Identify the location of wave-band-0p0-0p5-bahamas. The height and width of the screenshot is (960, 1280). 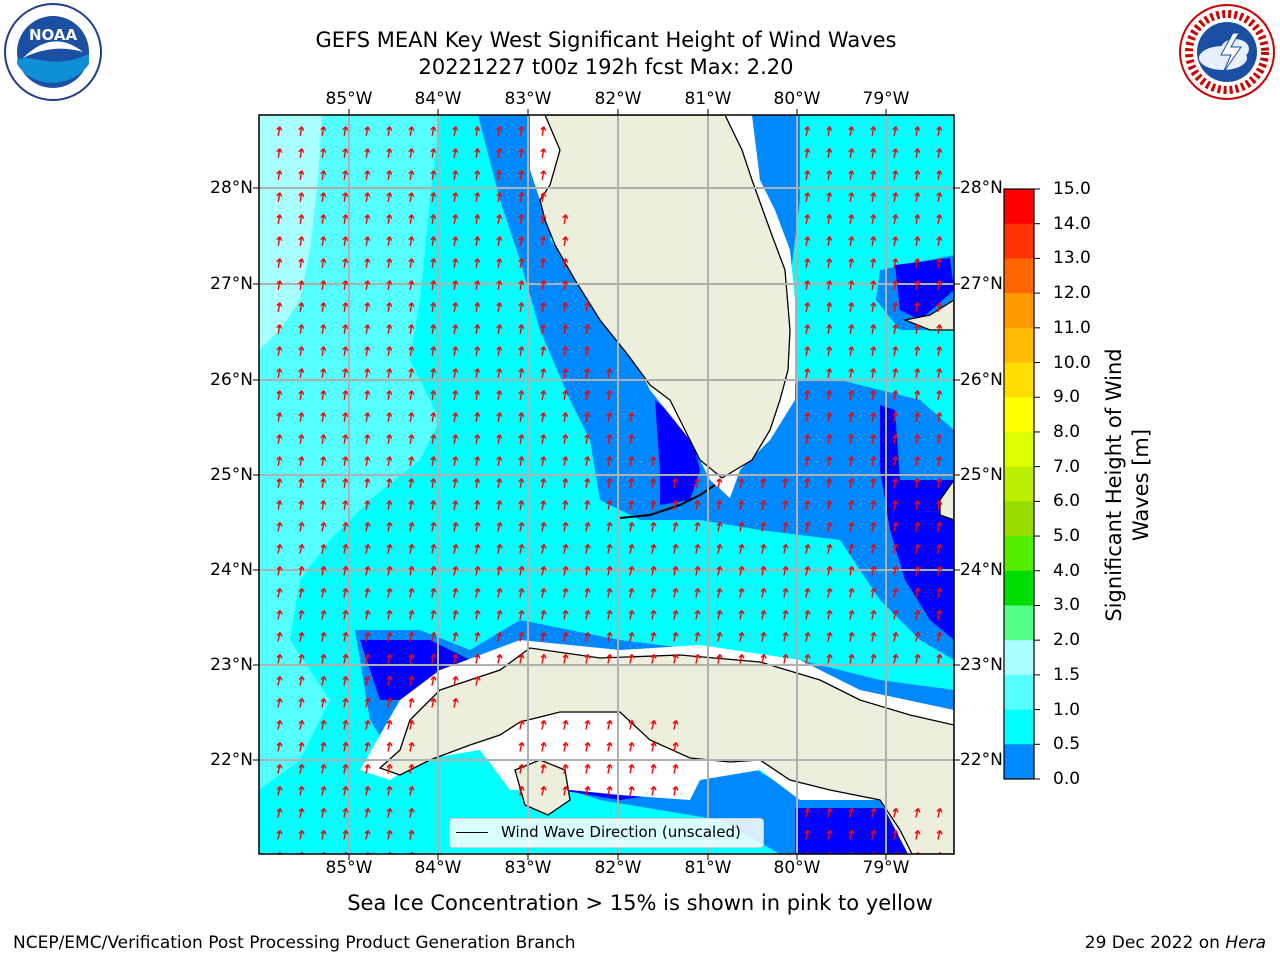
(924, 289).